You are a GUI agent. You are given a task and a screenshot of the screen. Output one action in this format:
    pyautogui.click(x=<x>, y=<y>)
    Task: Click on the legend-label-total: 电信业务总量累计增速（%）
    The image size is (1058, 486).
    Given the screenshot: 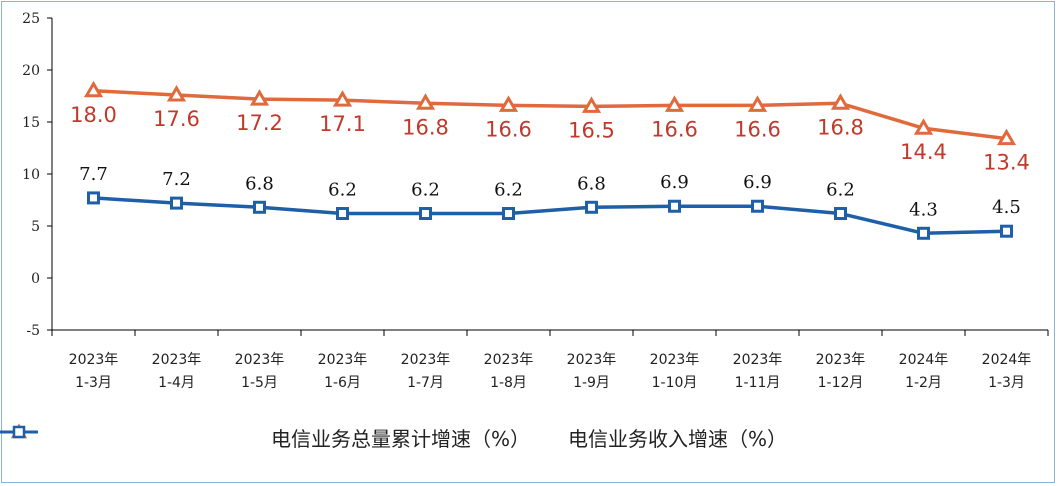 What is the action you would take?
    pyautogui.click(x=400, y=438)
    